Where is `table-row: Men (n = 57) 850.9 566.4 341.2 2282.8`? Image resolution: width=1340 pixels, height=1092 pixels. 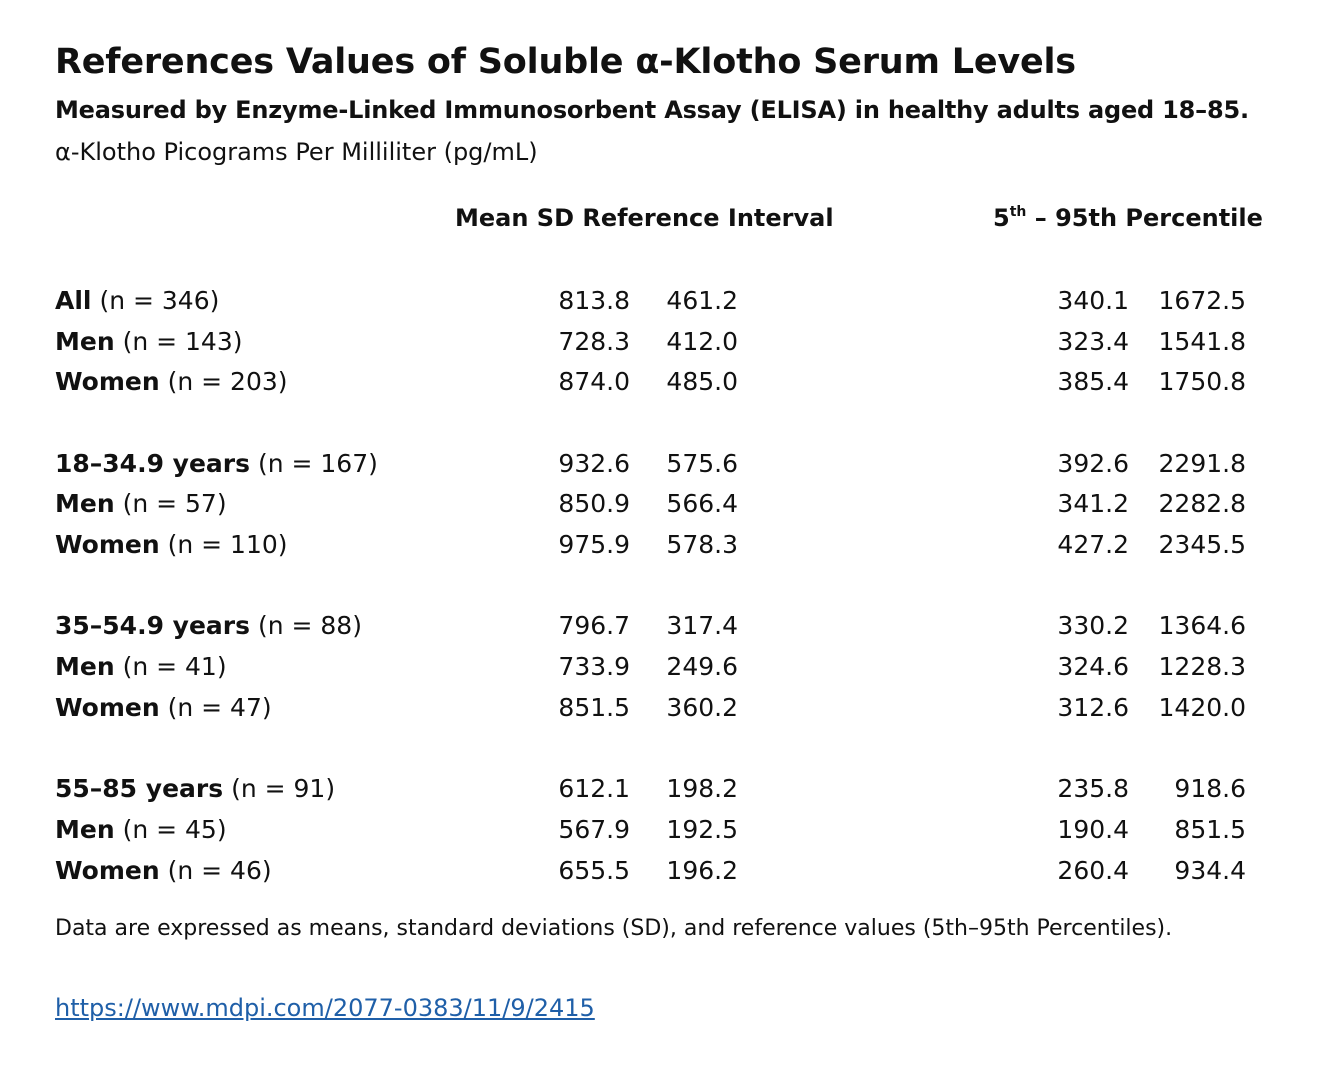
table-row: Men (n = 57) 850.9 566.4 341.2 2282.8 is located at coordinates (670, 506).